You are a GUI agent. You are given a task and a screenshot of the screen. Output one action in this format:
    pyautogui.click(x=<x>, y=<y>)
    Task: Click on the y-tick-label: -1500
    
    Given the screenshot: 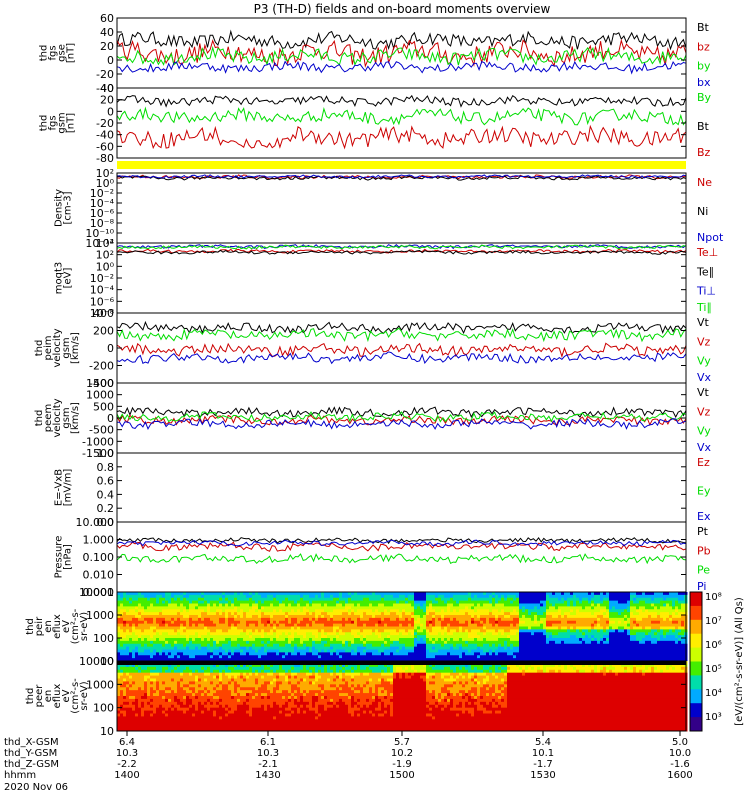 What is the action you would take?
    pyautogui.click(x=98, y=453)
    